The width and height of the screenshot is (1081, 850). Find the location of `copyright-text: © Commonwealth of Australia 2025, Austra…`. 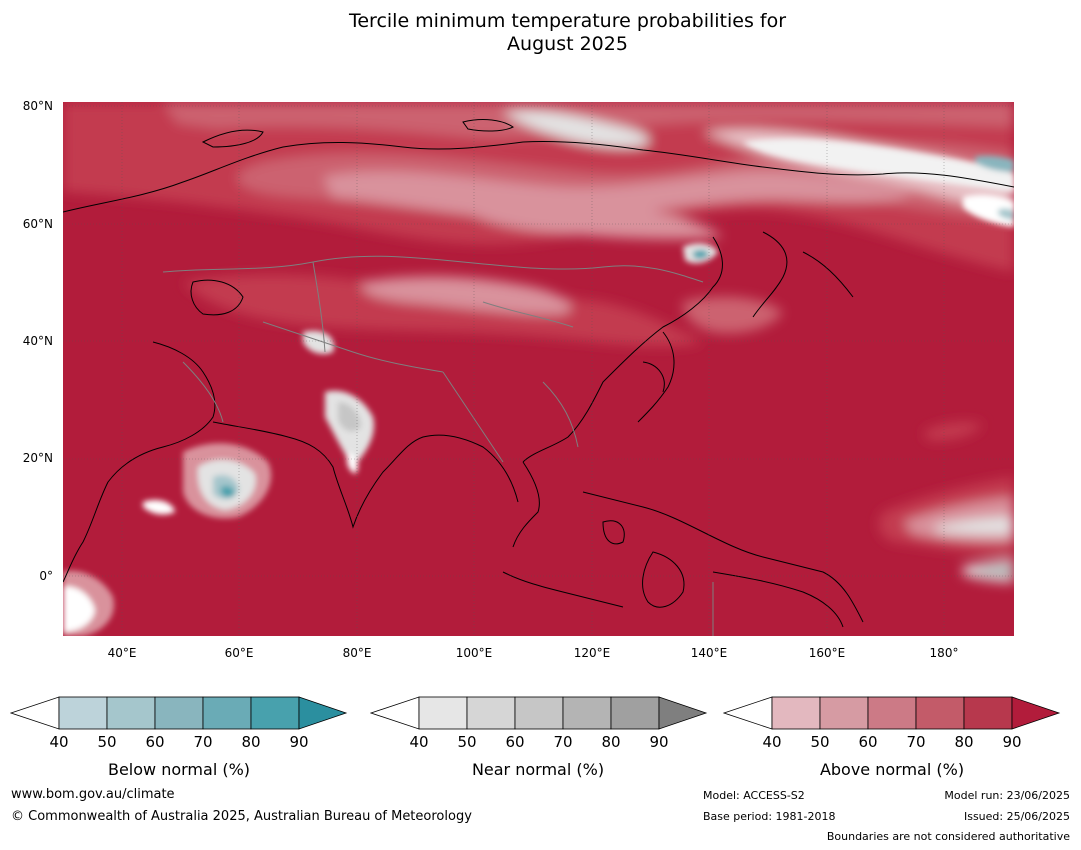

copyright-text: © Commonwealth of Australia 2025, Austra… is located at coordinates (241, 816).